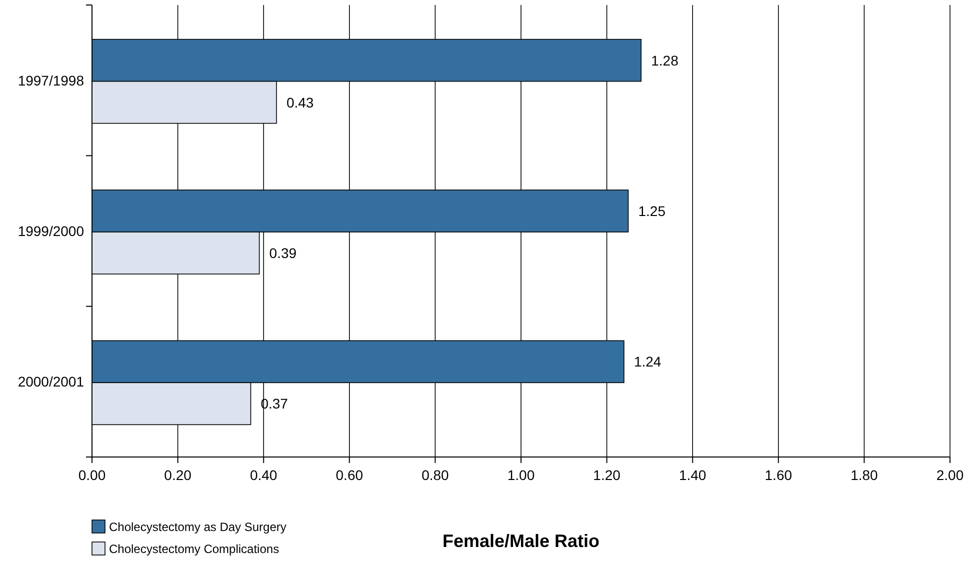 The width and height of the screenshot is (971, 571). I want to click on data-label: 0.39, so click(283, 253).